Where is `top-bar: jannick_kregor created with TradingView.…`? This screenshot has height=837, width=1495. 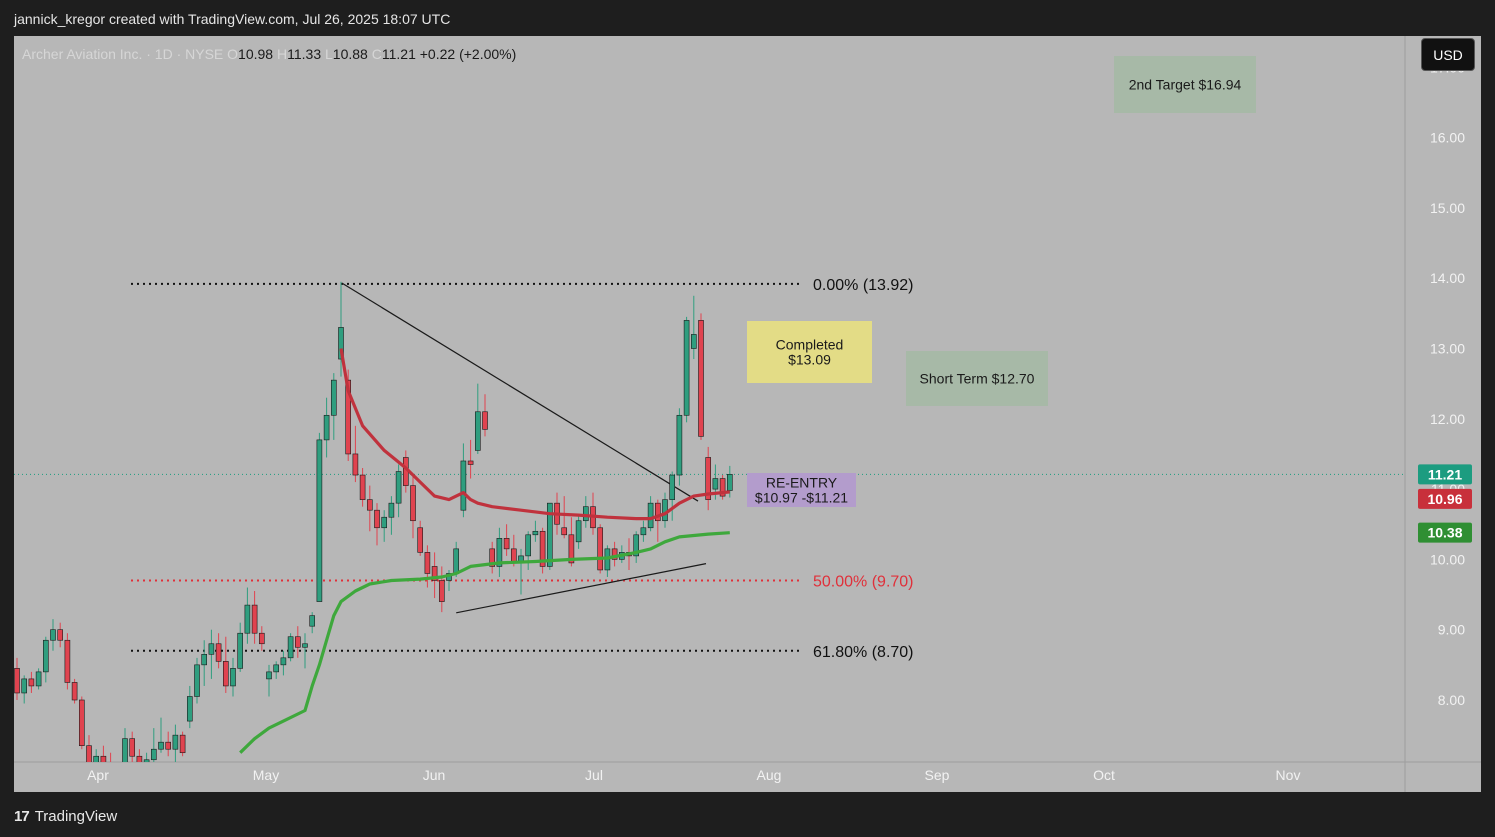 top-bar: jannick_kregor created with TradingView.… is located at coordinates (747, 18).